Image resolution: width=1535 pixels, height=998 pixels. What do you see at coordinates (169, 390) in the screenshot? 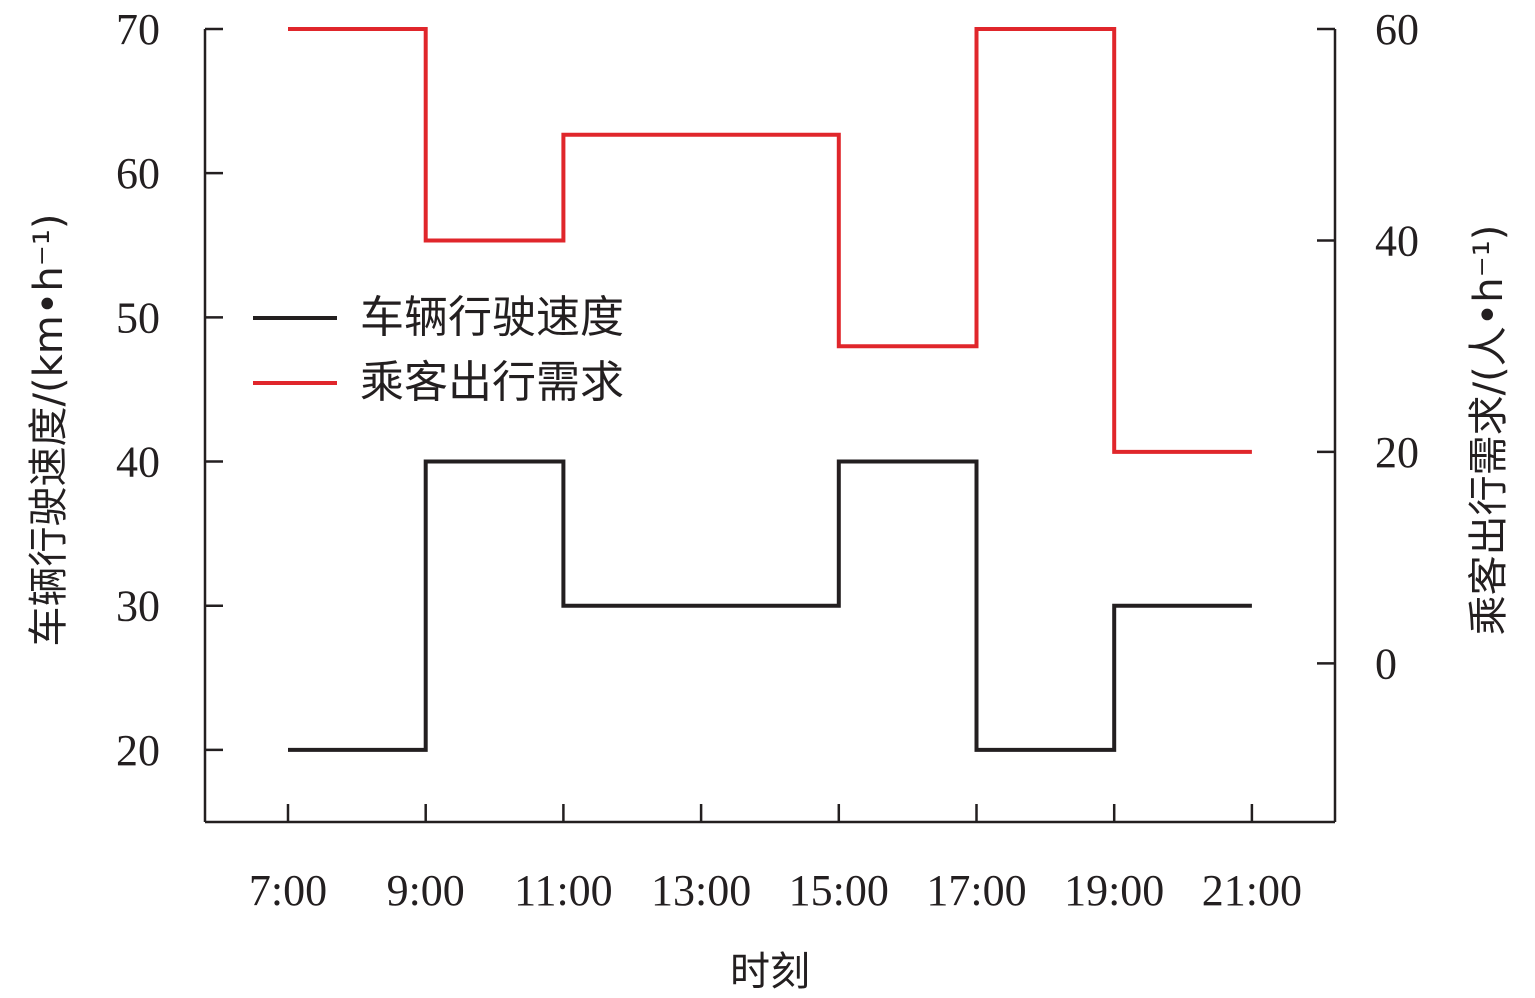
I see `left-y-axis: 20 30 40 50 60 70` at bounding box center [169, 390].